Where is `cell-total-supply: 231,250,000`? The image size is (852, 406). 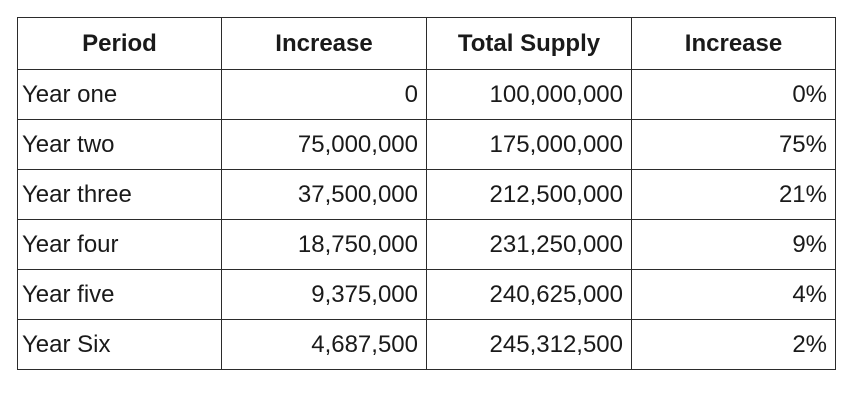
cell-total-supply: 231,250,000 is located at coordinates (529, 244).